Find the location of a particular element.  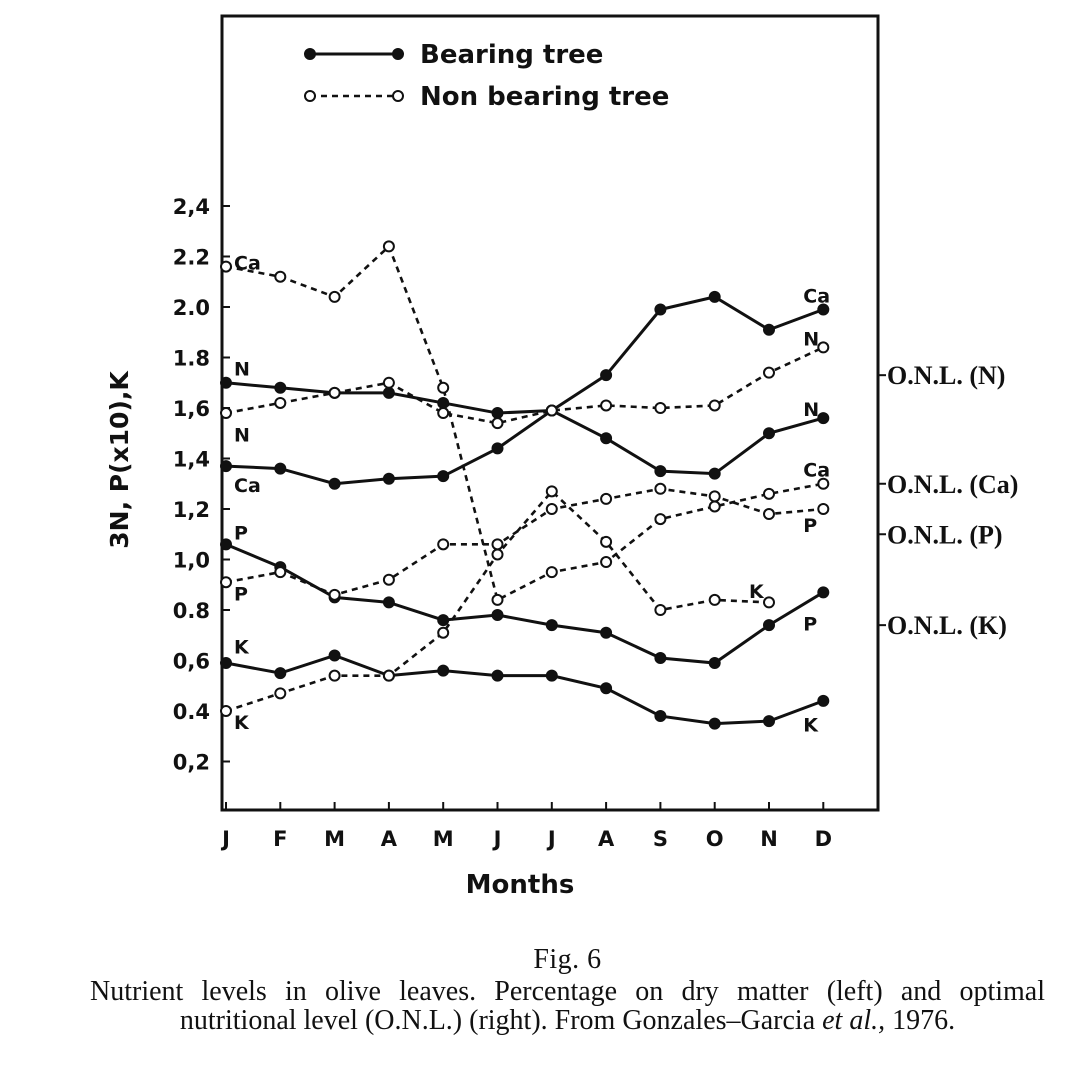

y-tick-label: 1,4 is located at coordinates (191, 460).